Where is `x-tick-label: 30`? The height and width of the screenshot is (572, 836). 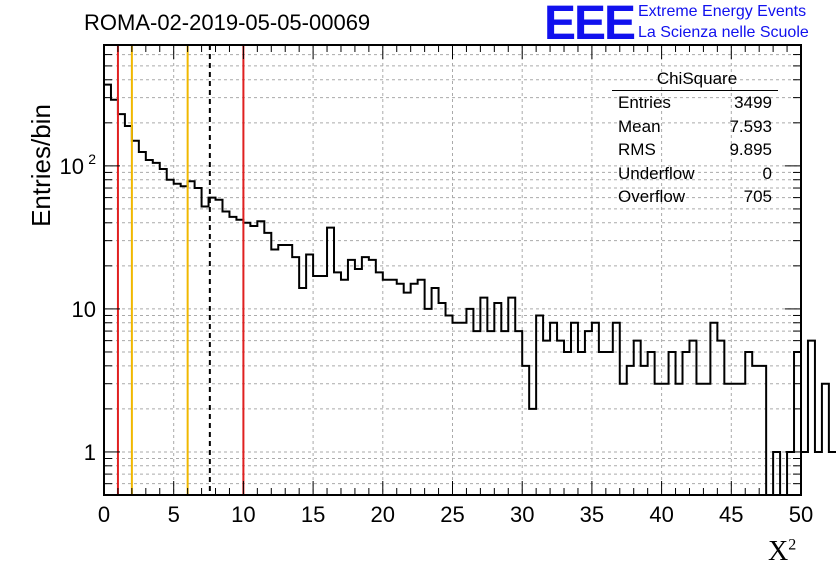 x-tick-label: 30 is located at coordinates (522, 514).